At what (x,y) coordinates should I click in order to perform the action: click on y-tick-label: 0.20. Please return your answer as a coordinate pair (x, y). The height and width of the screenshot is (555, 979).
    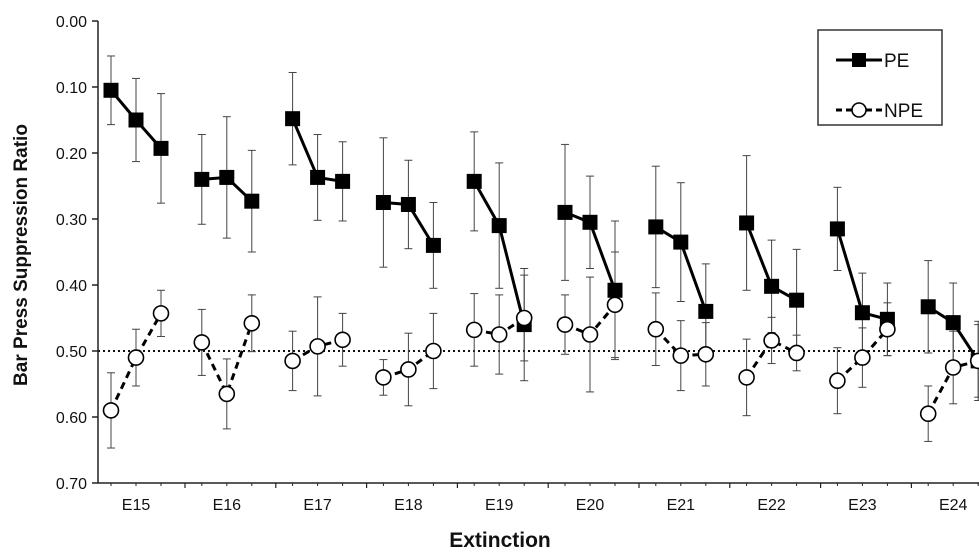
    Looking at the image, I should click on (71, 154).